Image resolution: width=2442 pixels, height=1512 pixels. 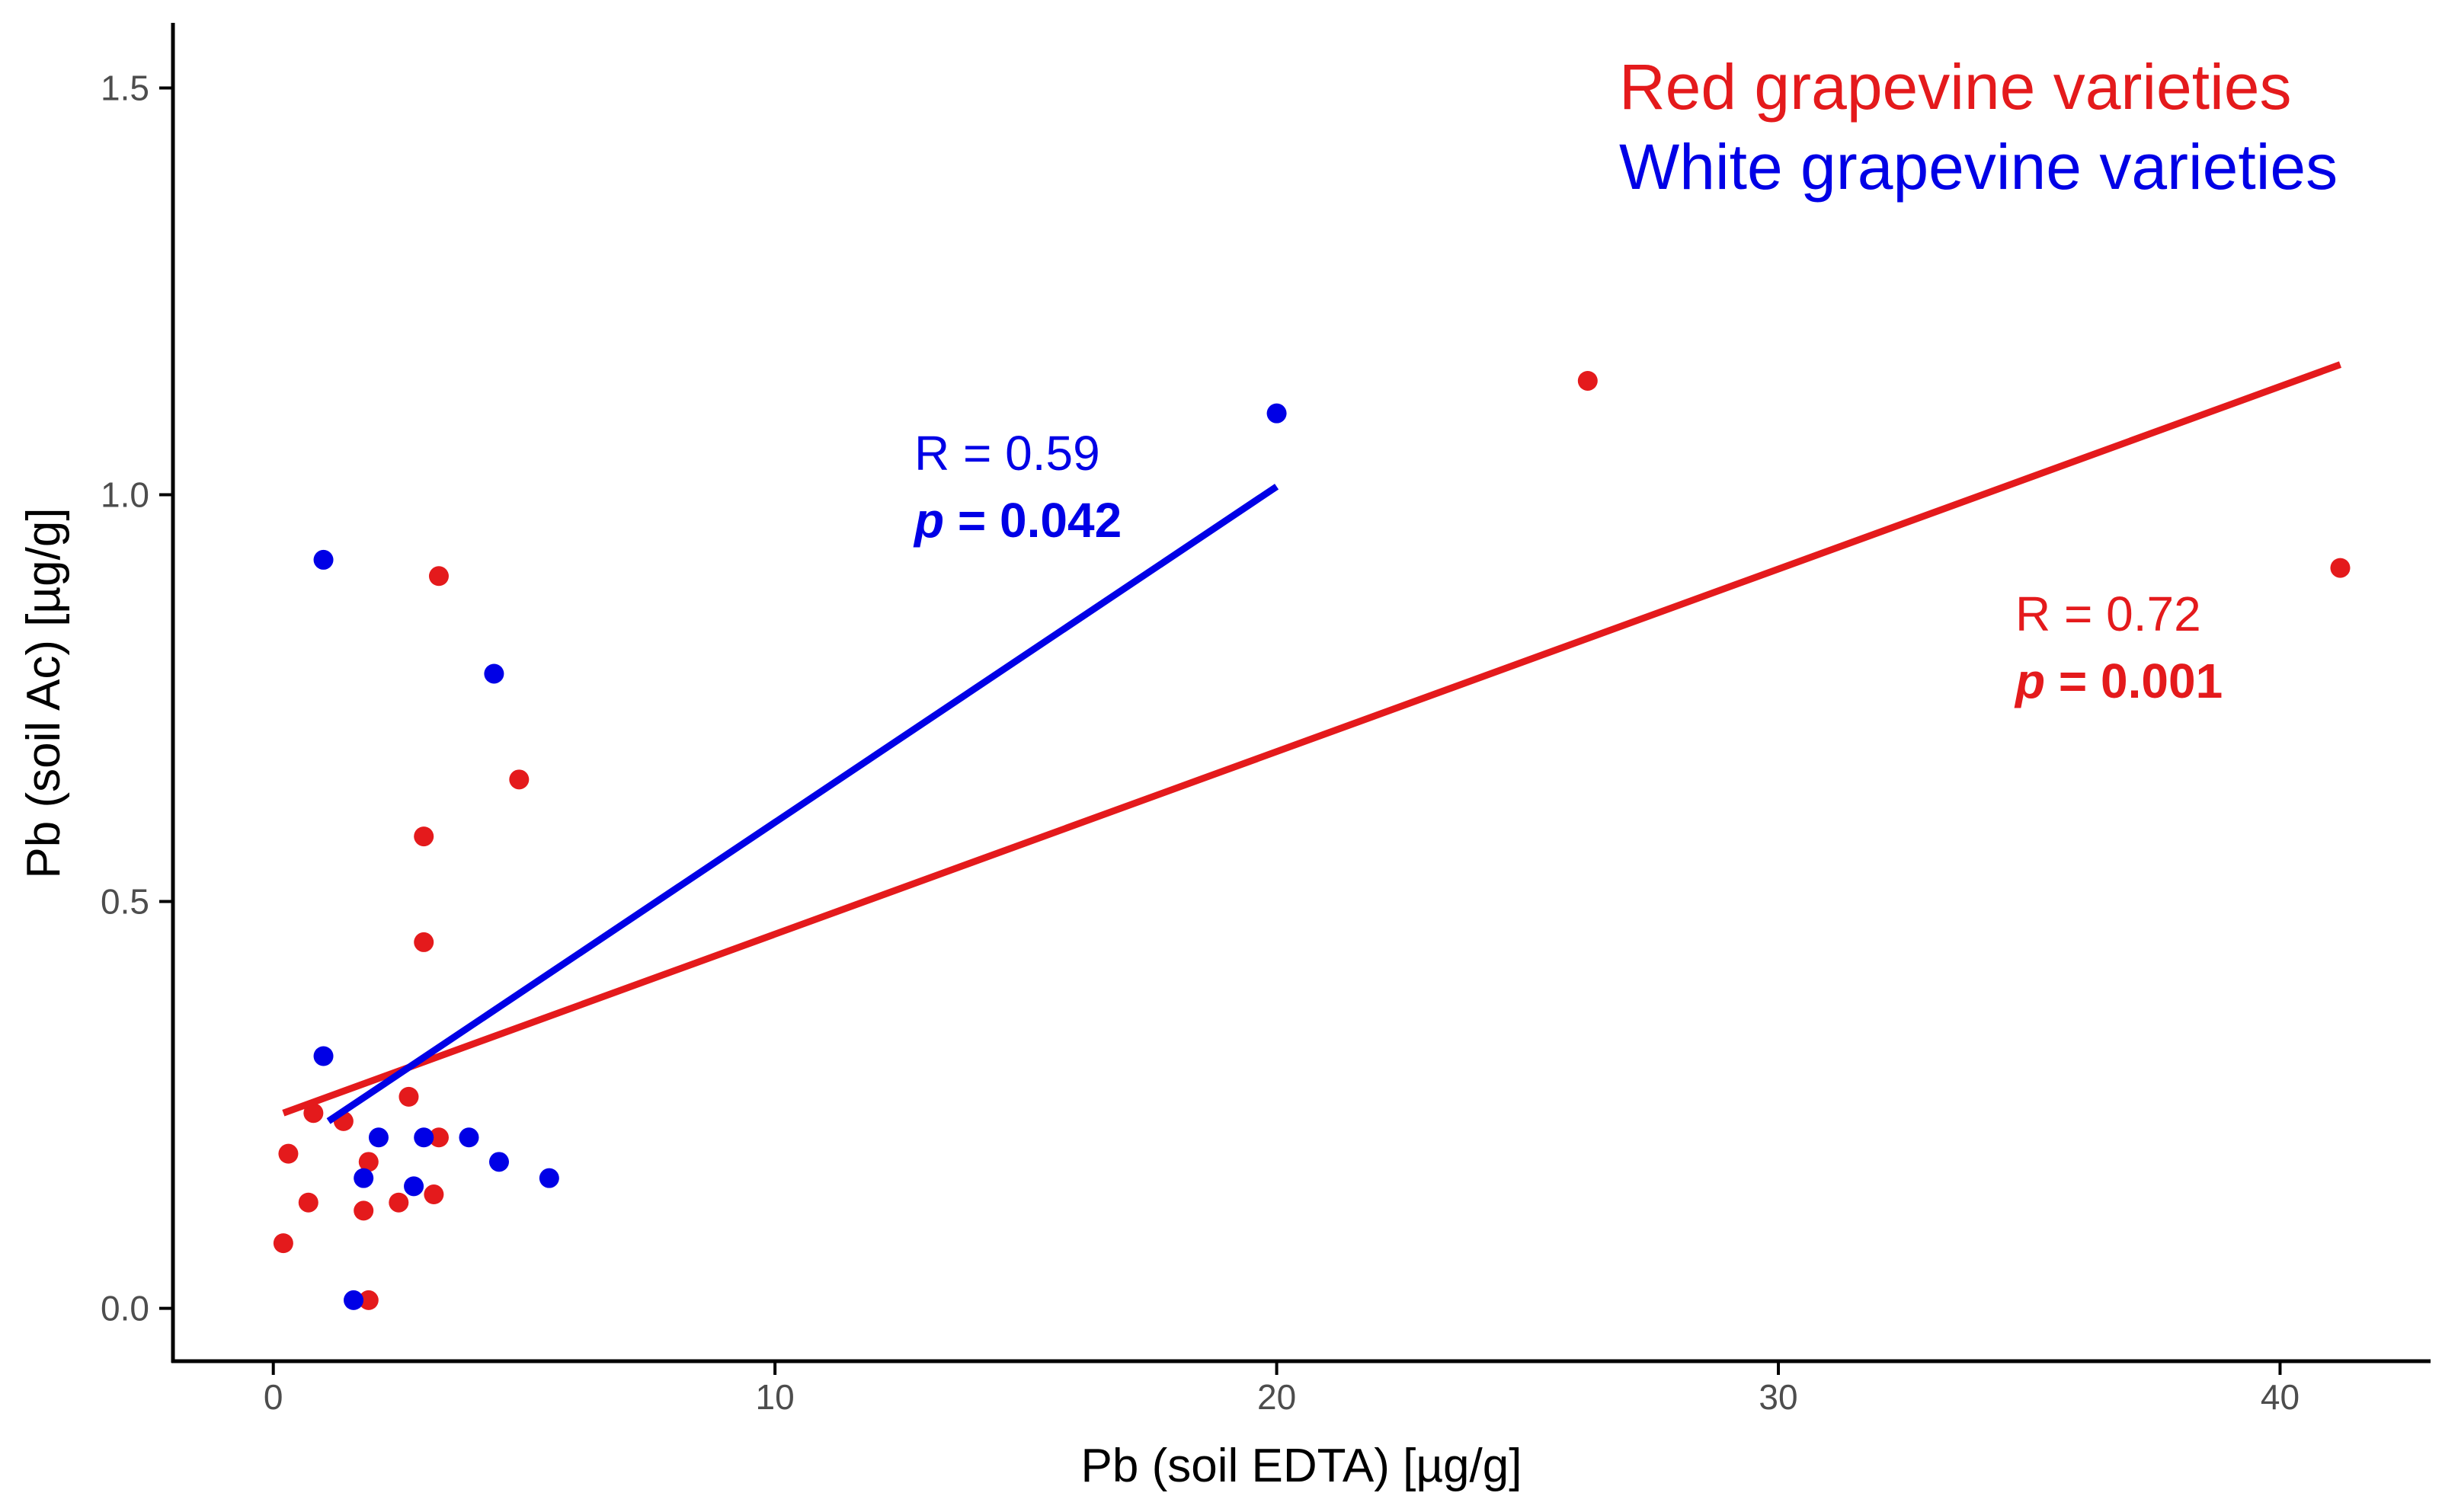 What do you see at coordinates (1276, 1397) in the screenshot?
I see `x-tick-label: 20` at bounding box center [1276, 1397].